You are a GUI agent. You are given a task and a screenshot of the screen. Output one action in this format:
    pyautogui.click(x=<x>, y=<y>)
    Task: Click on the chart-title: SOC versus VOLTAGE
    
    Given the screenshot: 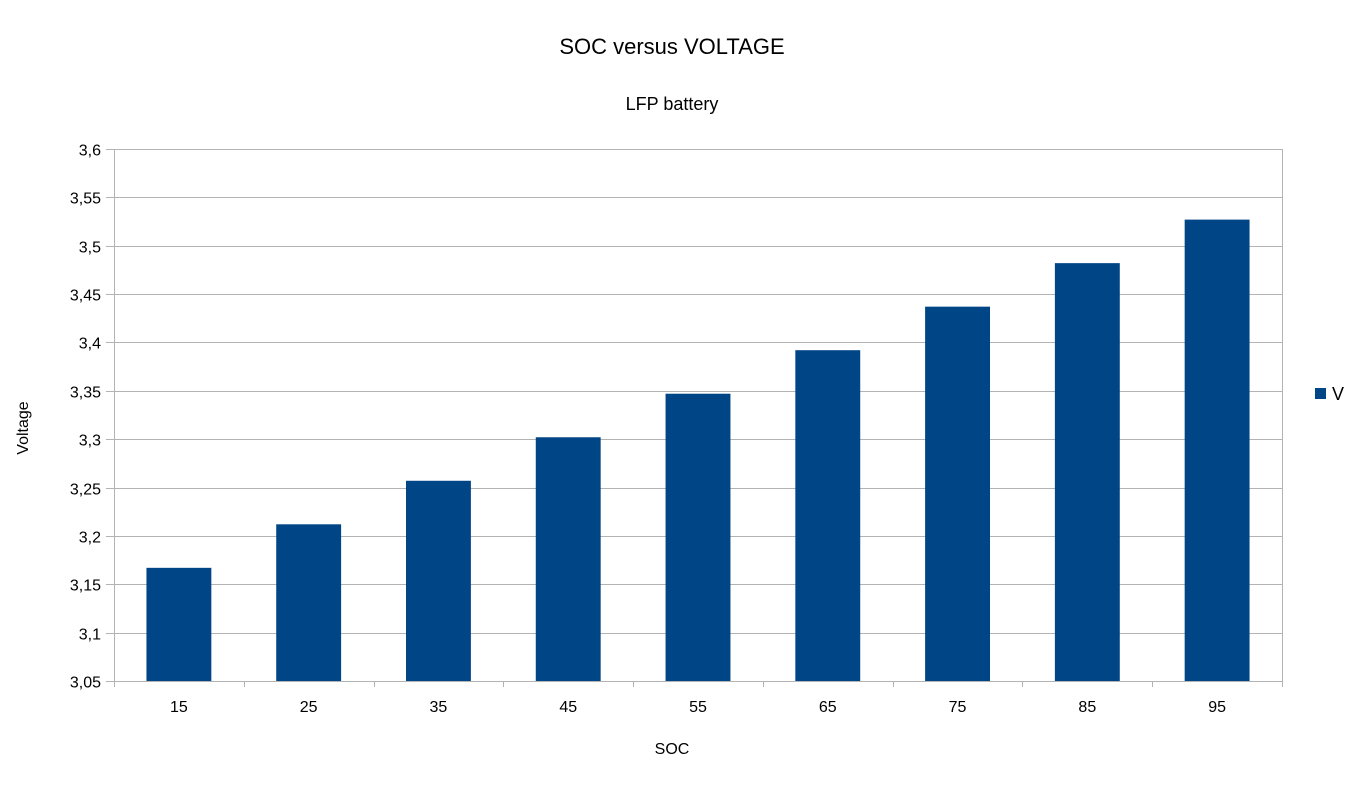 What is the action you would take?
    pyautogui.click(x=671, y=46)
    